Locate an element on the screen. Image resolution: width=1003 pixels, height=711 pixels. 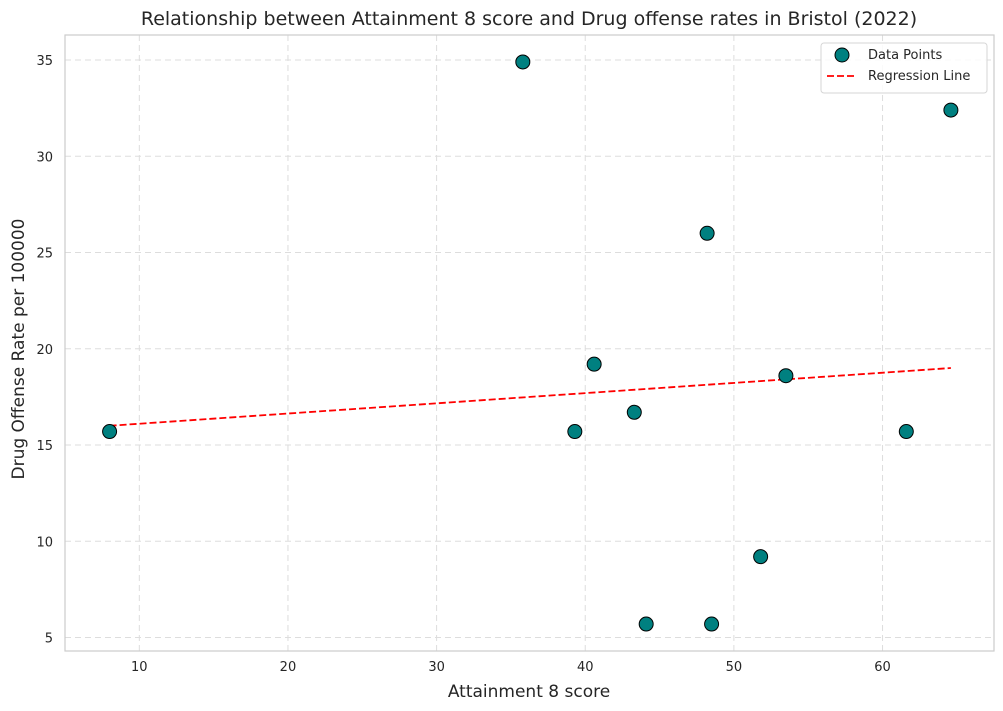
regression-line is located at coordinates (530, 397).